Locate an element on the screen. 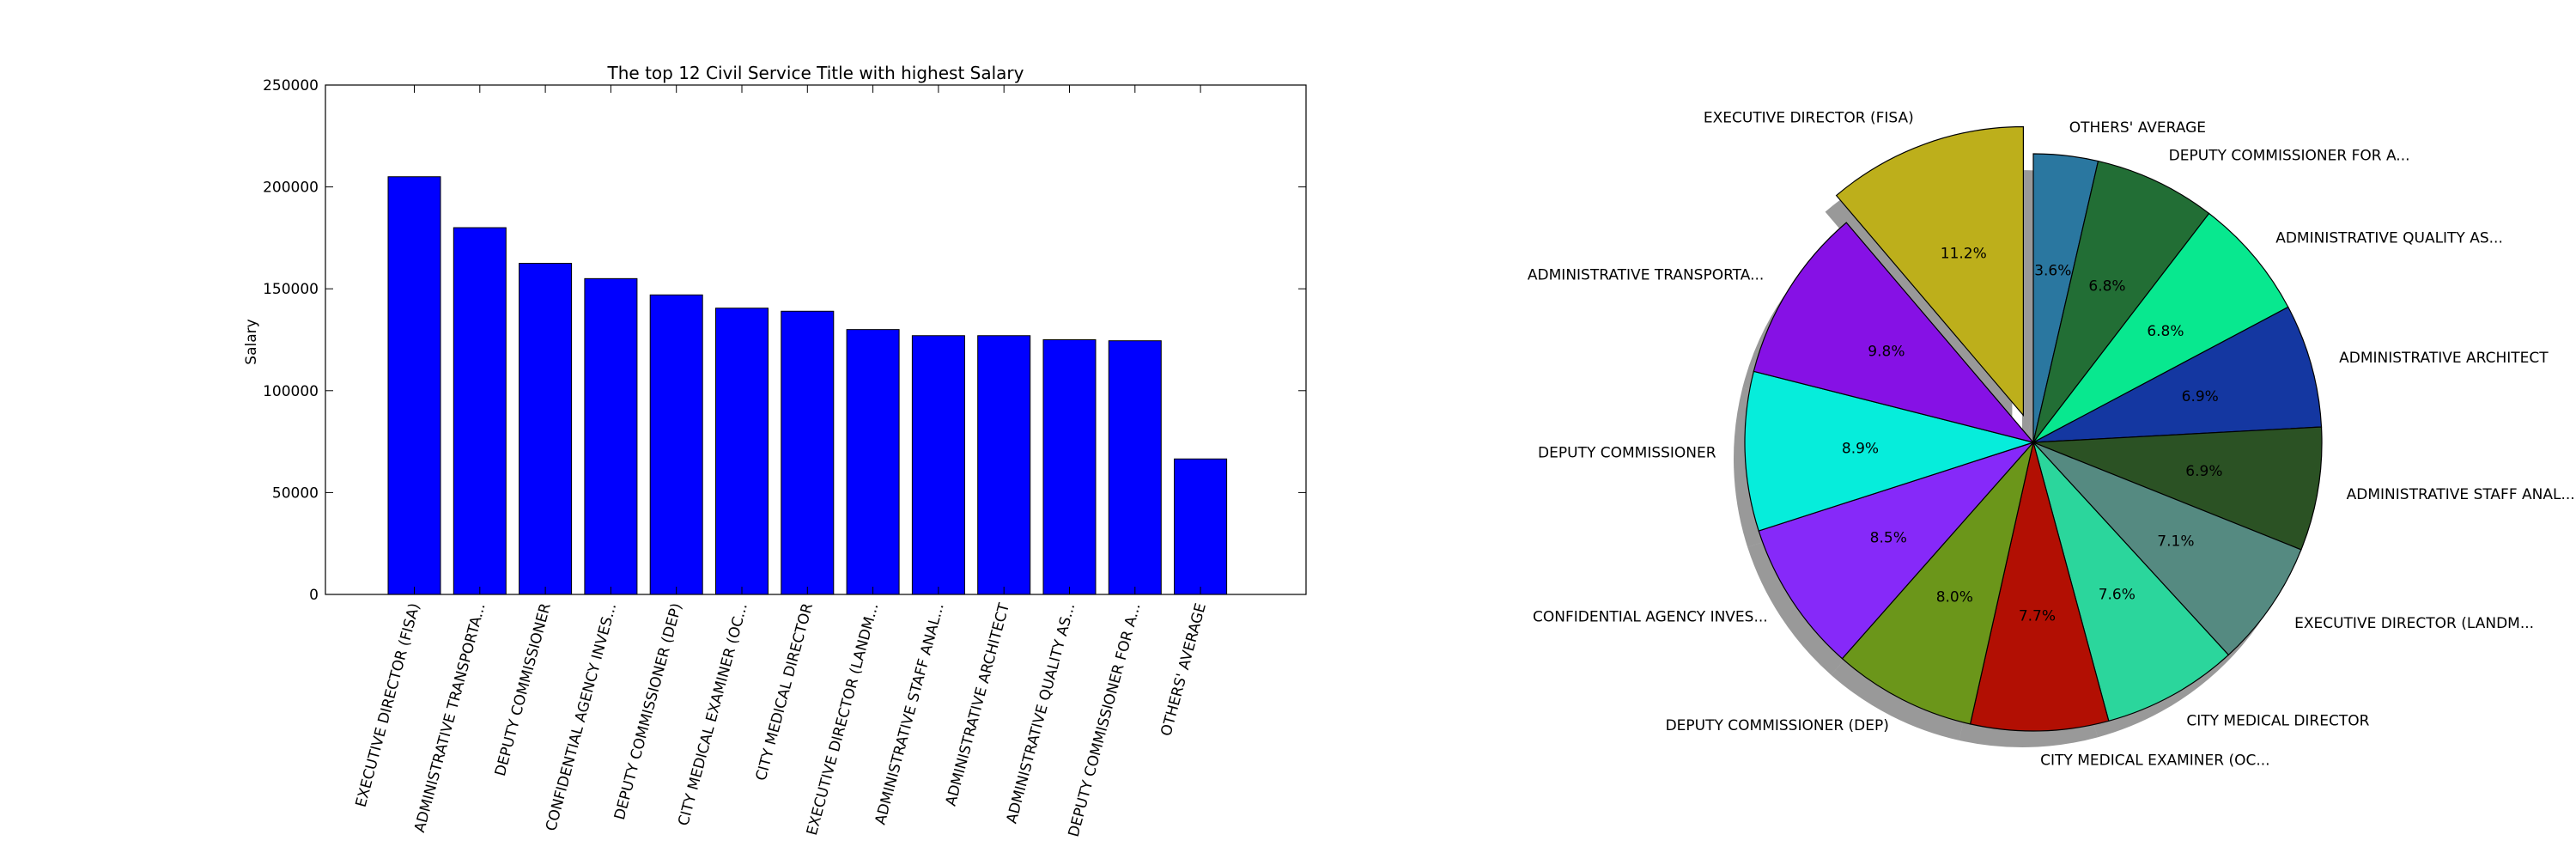 The width and height of the screenshot is (2576, 859). pie-percent-label: 8.5% is located at coordinates (1888, 537).